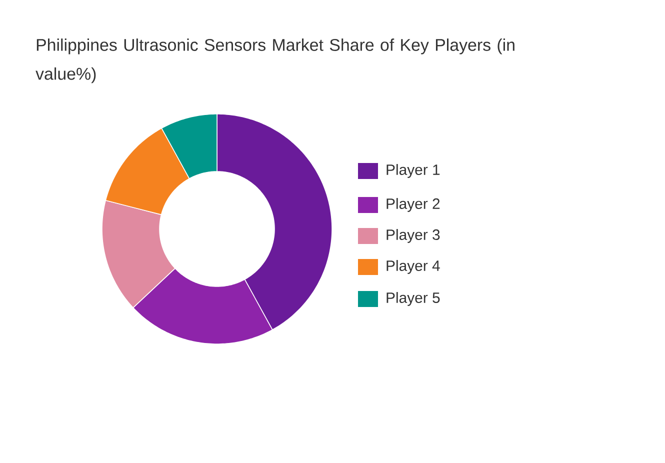  What do you see at coordinates (275, 61) in the screenshot?
I see `chart-title: Philippines Ultrasonic Sensors Market Share of Key Players (in value%)` at bounding box center [275, 61].